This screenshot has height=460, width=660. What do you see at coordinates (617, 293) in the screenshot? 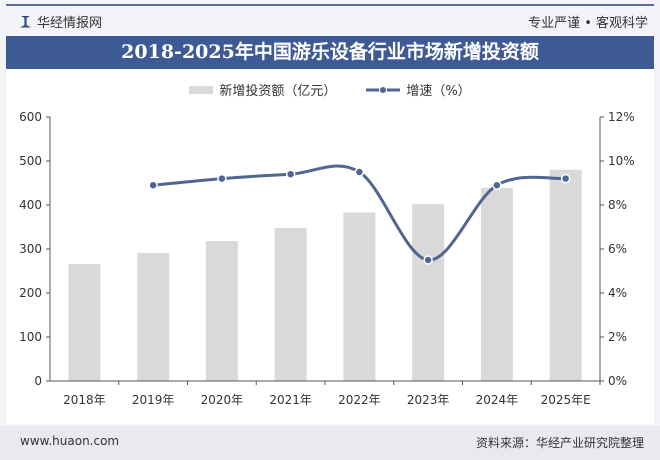
I see `y-tick-label-right: 4%` at bounding box center [617, 293].